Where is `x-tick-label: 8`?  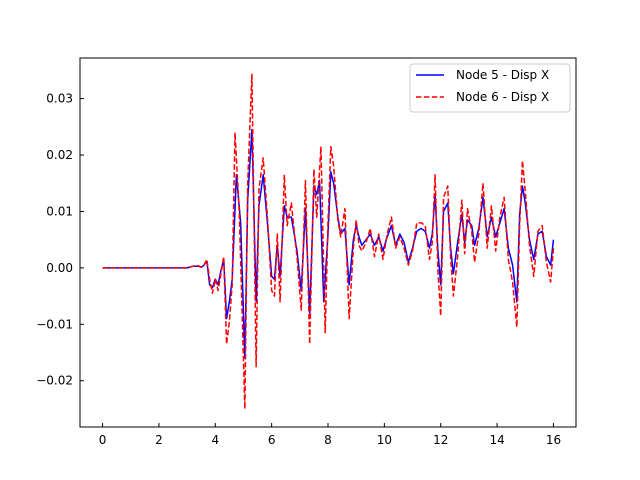 x-tick-label: 8 is located at coordinates (328, 440).